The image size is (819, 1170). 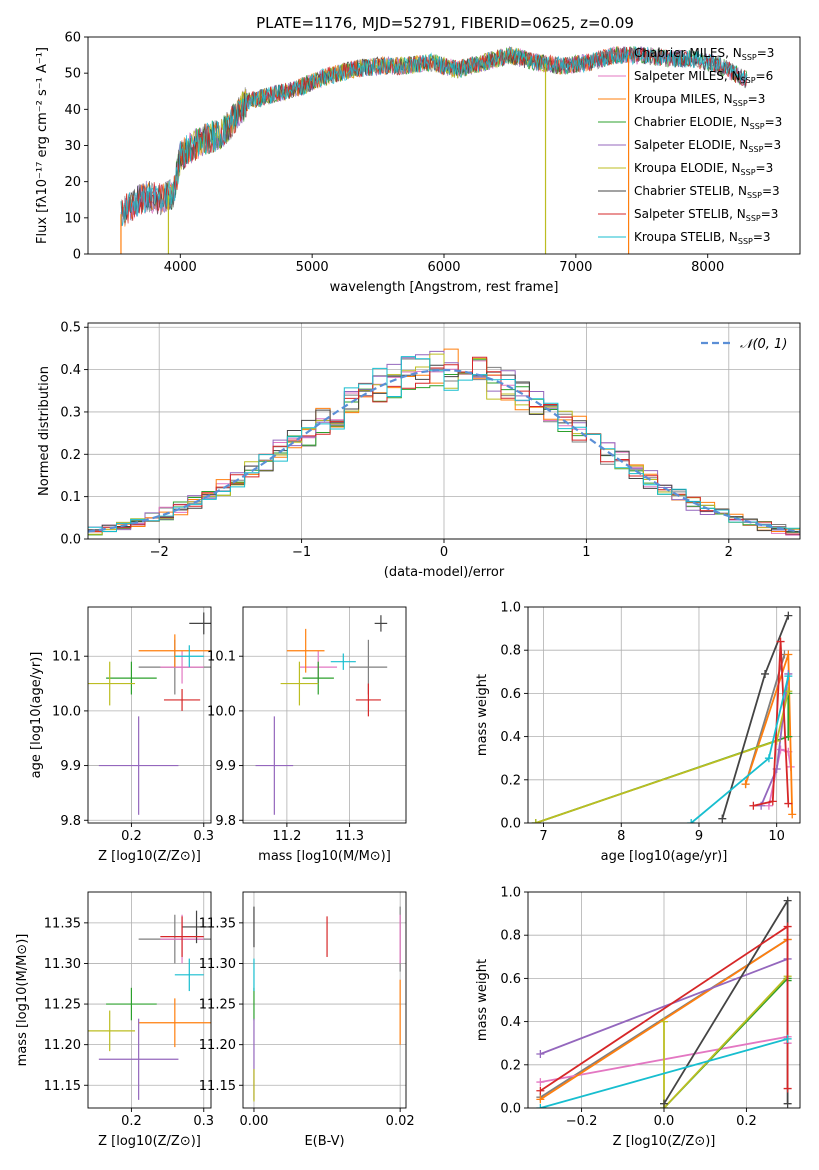 I want to click on y-tick-label: 11.20, so click(x=62, y=1045).